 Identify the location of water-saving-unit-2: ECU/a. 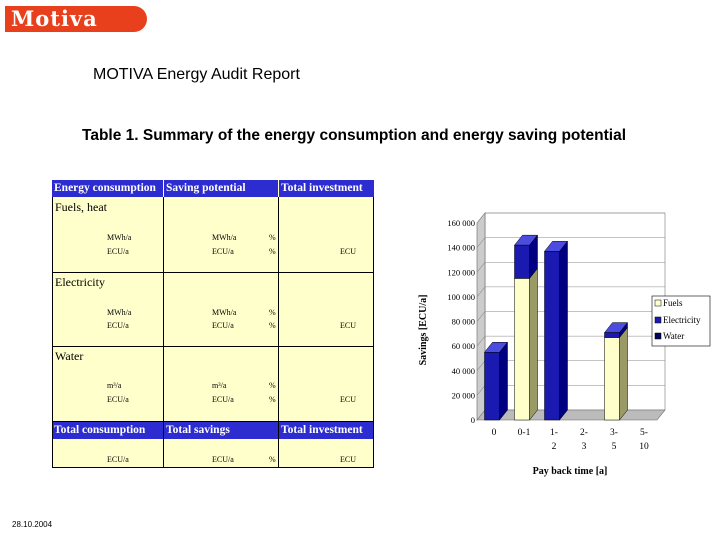
(223, 399).